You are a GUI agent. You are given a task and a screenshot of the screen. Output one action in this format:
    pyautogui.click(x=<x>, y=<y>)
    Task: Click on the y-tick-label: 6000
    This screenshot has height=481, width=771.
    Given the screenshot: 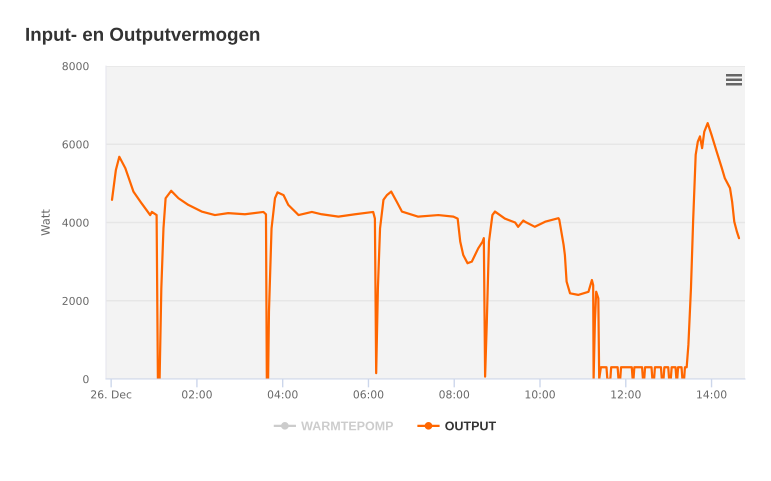 What is the action you would take?
    pyautogui.click(x=75, y=144)
    